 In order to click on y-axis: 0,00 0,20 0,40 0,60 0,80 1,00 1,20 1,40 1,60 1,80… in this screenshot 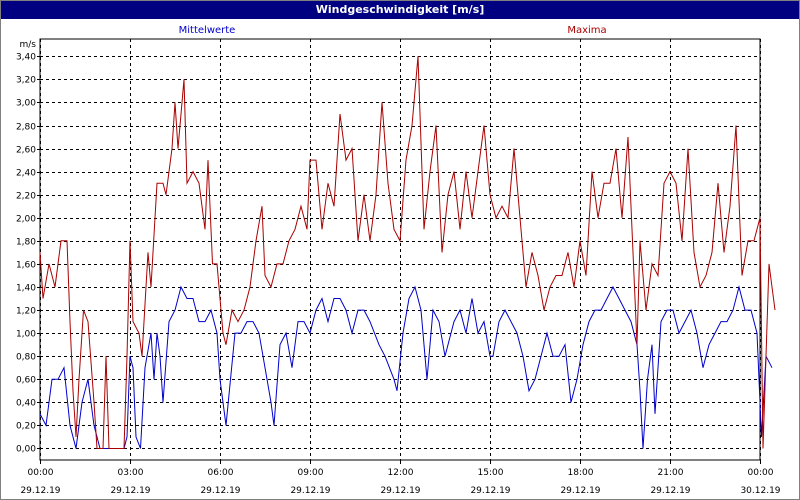, I will do `click(28, 247)`.